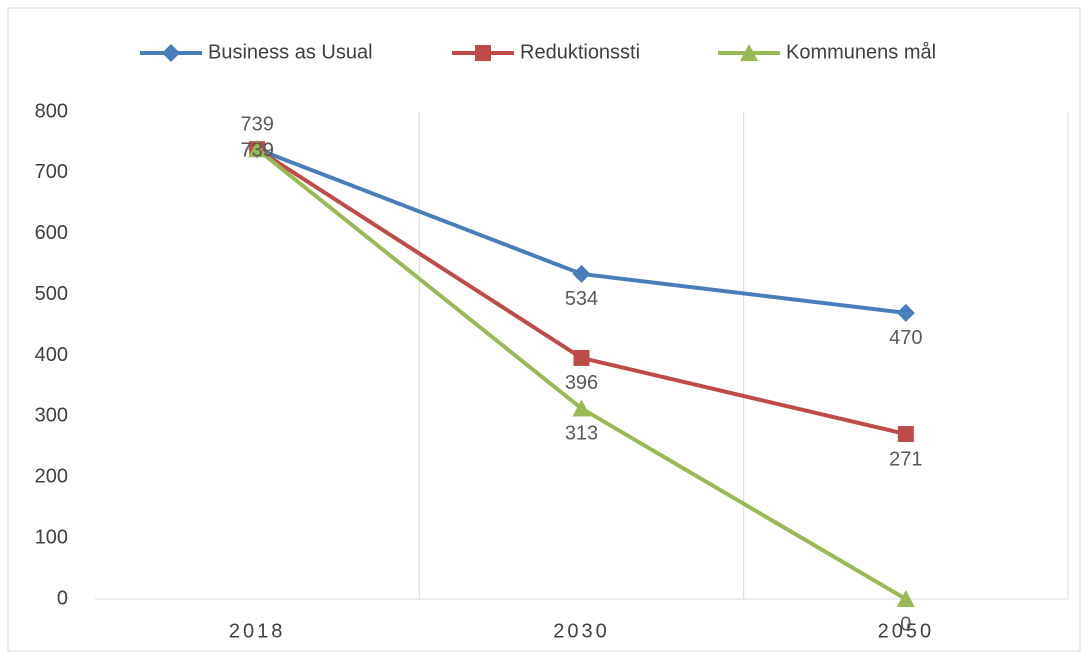 The image size is (1088, 659). I want to click on y-tick-label: 700, so click(51, 172).